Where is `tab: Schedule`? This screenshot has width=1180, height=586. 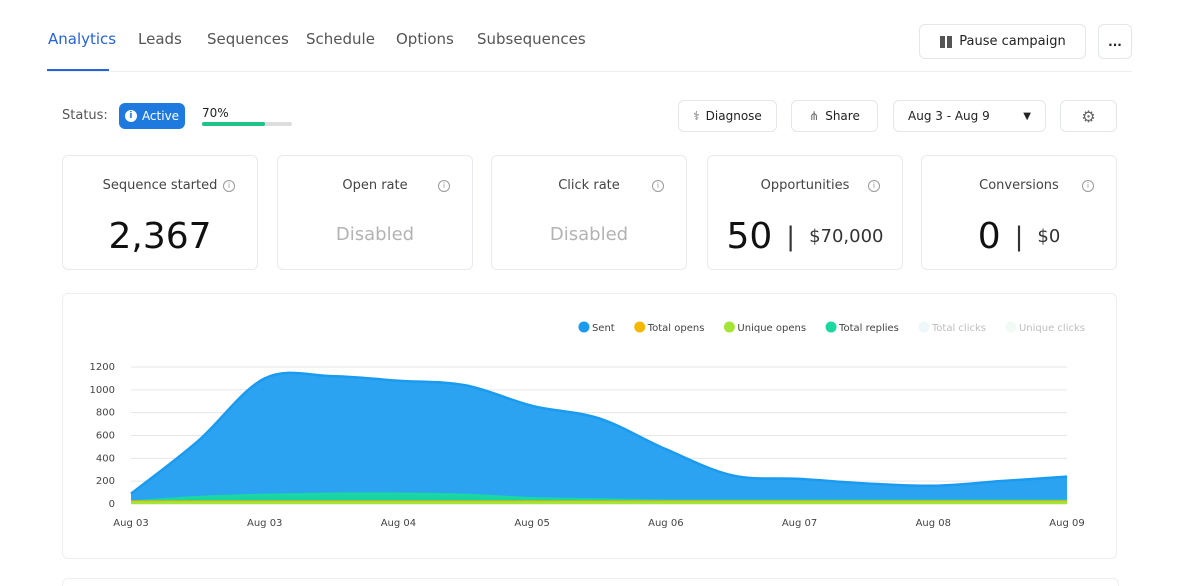
tab: Schedule is located at coordinates (340, 39).